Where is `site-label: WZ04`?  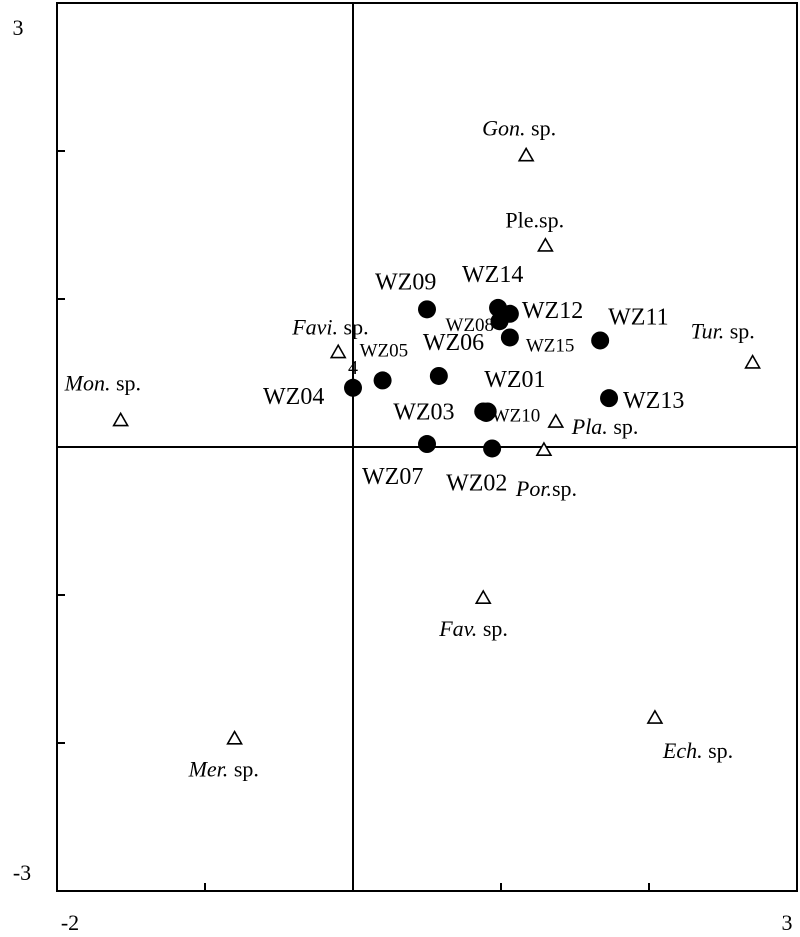
site-label: WZ04 is located at coordinates (293, 397).